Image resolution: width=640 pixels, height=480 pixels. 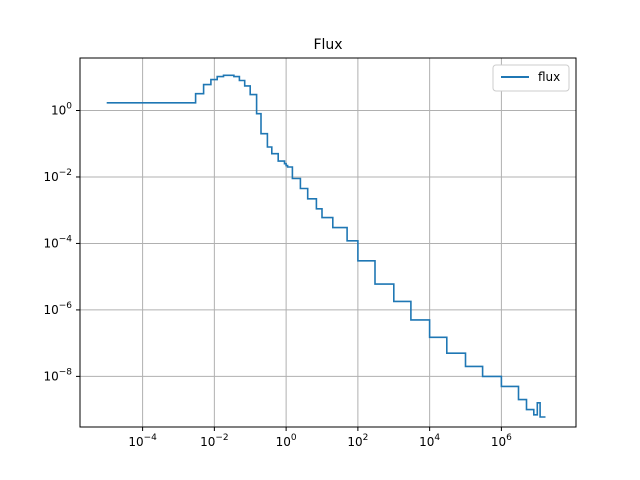 What do you see at coordinates (214, 441) in the screenshot?
I see `x-tick-label: 10⁻²` at bounding box center [214, 441].